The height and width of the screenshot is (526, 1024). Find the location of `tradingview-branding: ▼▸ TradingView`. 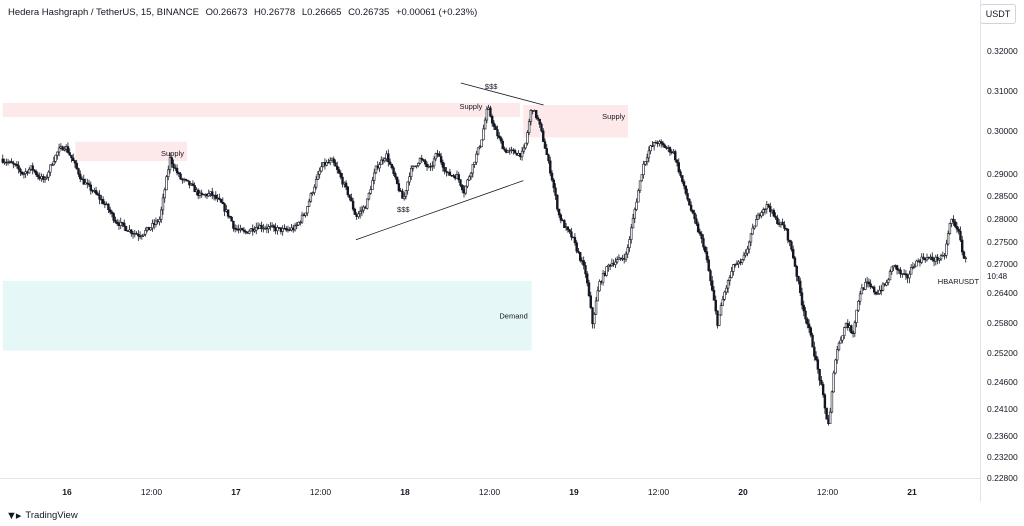

tradingview-branding: ▼▸ TradingView is located at coordinates (42, 515).